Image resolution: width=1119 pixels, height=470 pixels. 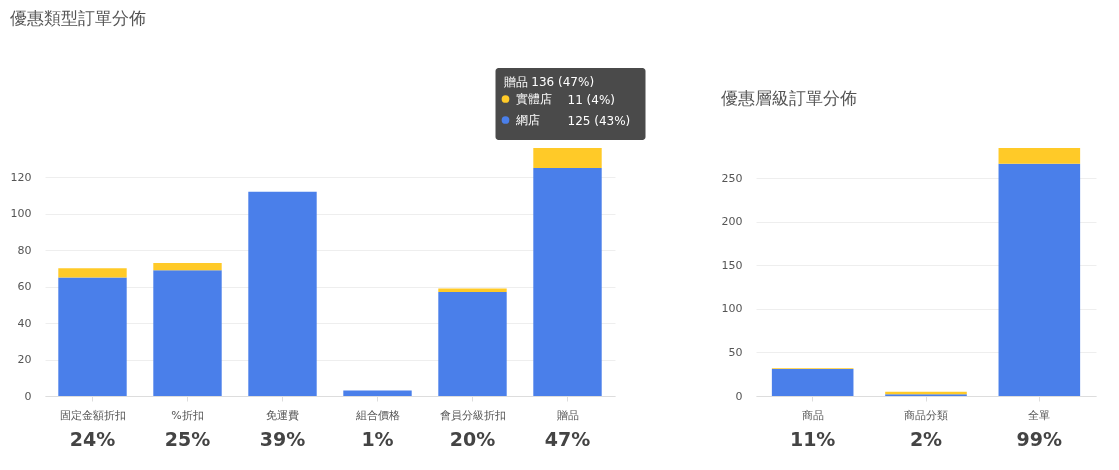 What do you see at coordinates (24, 250) in the screenshot?
I see `y-tick-label: 80` at bounding box center [24, 250].